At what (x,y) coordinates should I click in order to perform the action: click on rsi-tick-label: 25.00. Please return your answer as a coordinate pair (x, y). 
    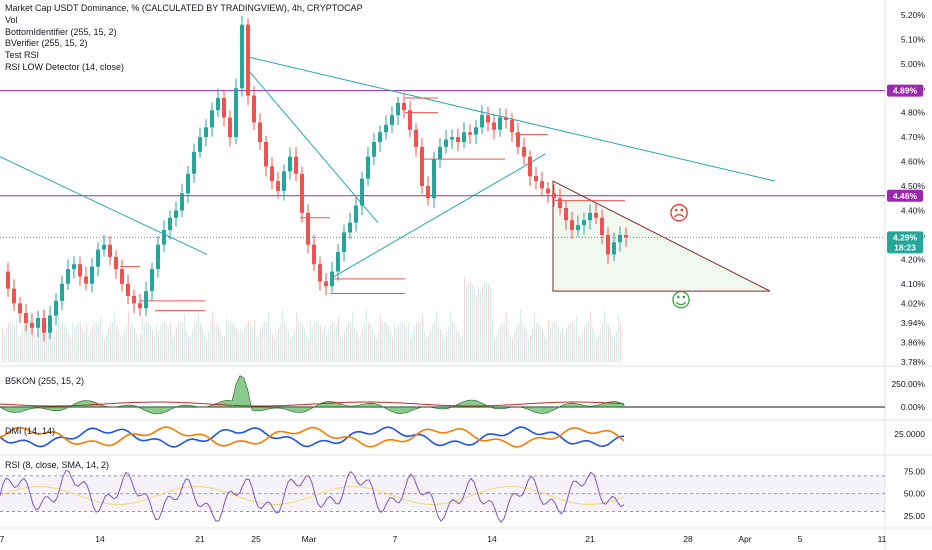
    Looking at the image, I should click on (915, 516).